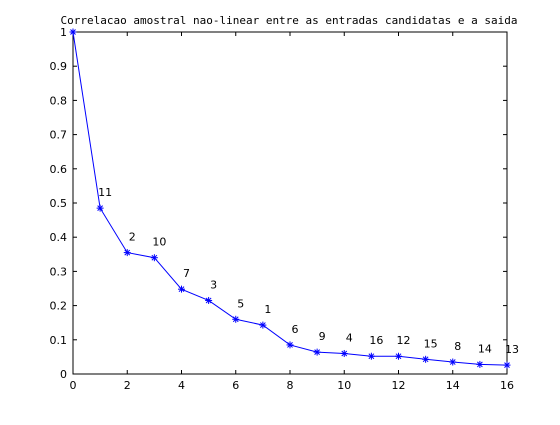  What do you see at coordinates (59, 100) in the screenshot?
I see `y-tick-label: 0.8` at bounding box center [59, 100].